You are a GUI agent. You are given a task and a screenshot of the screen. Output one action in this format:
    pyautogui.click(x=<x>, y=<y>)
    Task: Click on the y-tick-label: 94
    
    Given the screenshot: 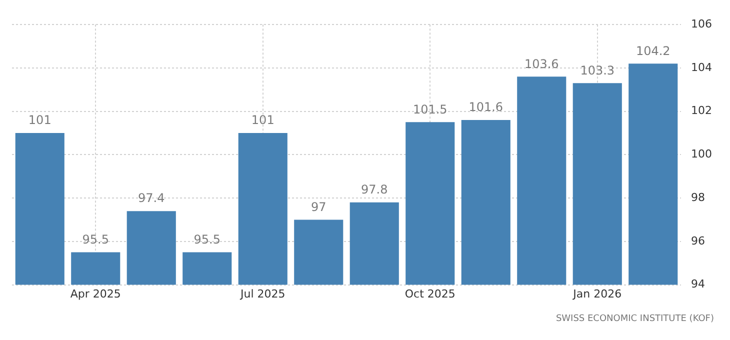 What is the action you would take?
    pyautogui.click(x=698, y=284)
    